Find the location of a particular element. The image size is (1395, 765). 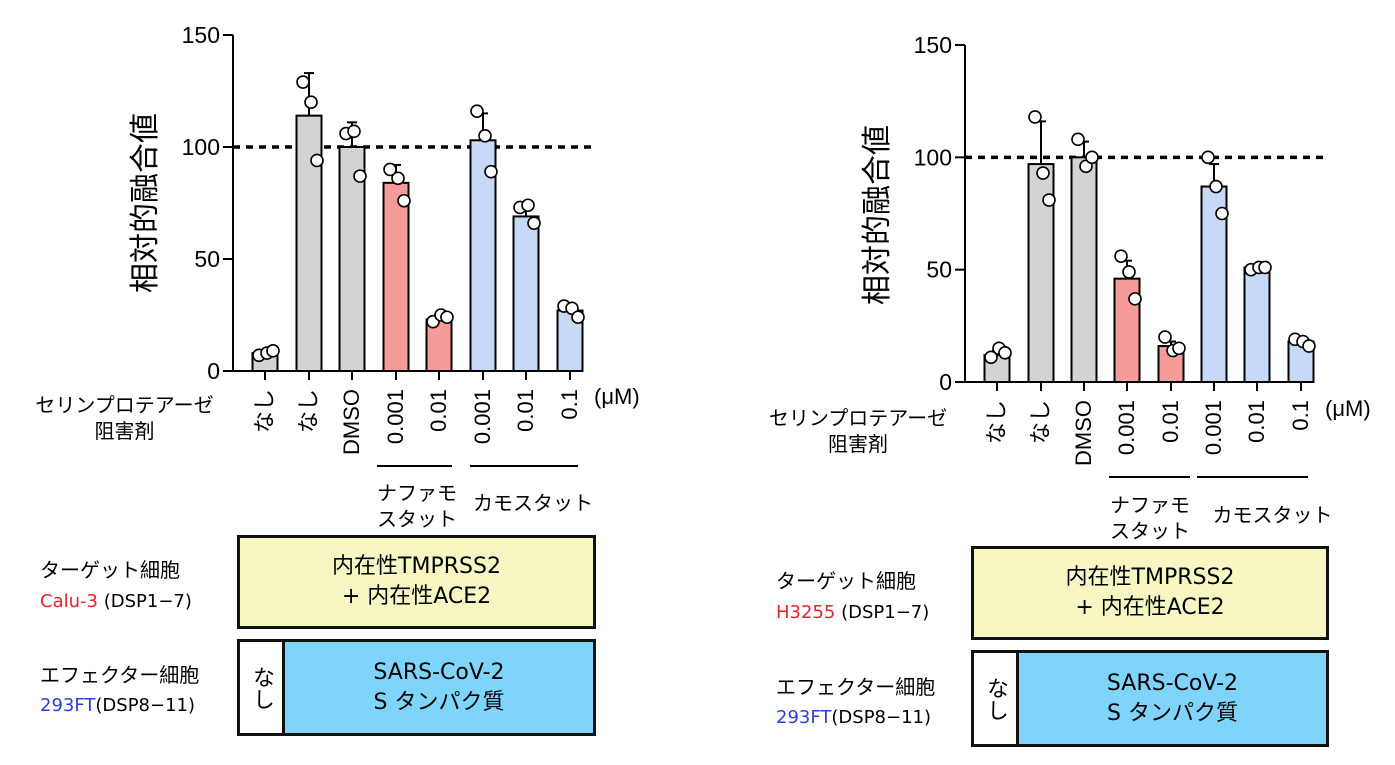

inhibitor-label-right-line1: セリンプロテアーゼ is located at coordinates (858, 418).